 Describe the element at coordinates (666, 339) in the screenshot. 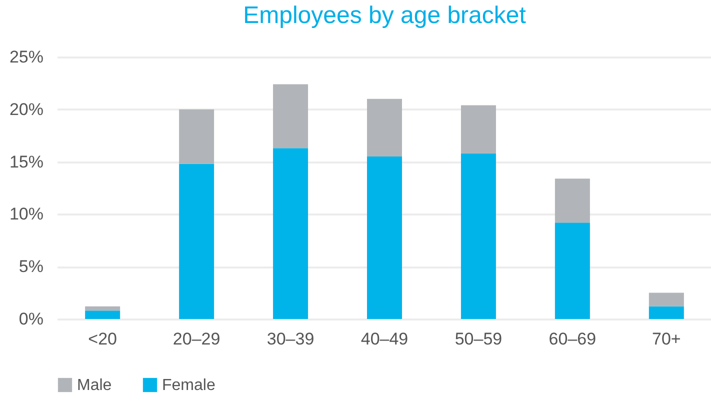

I see `x-tick-label: 70+` at that location.